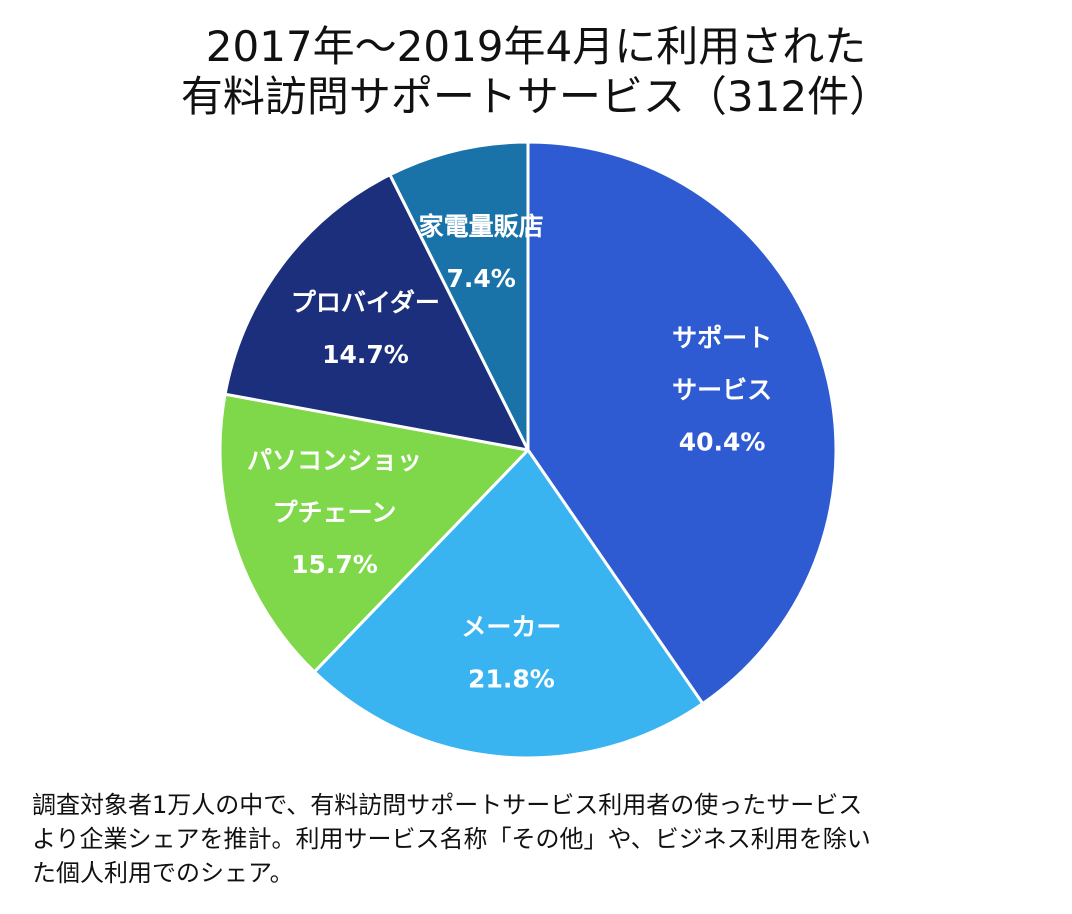 Image resolution: width=1072 pixels, height=914 pixels. I want to click on chart-title-line-2: 有料訪問サポートサービス（312件）, so click(536, 96).